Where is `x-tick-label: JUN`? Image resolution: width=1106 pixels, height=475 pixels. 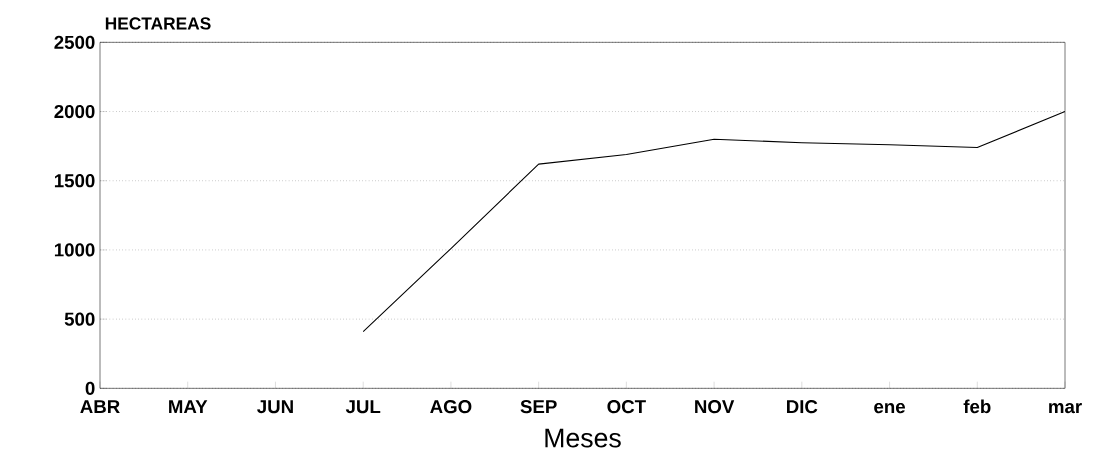 x-tick-label: JUN is located at coordinates (275, 407).